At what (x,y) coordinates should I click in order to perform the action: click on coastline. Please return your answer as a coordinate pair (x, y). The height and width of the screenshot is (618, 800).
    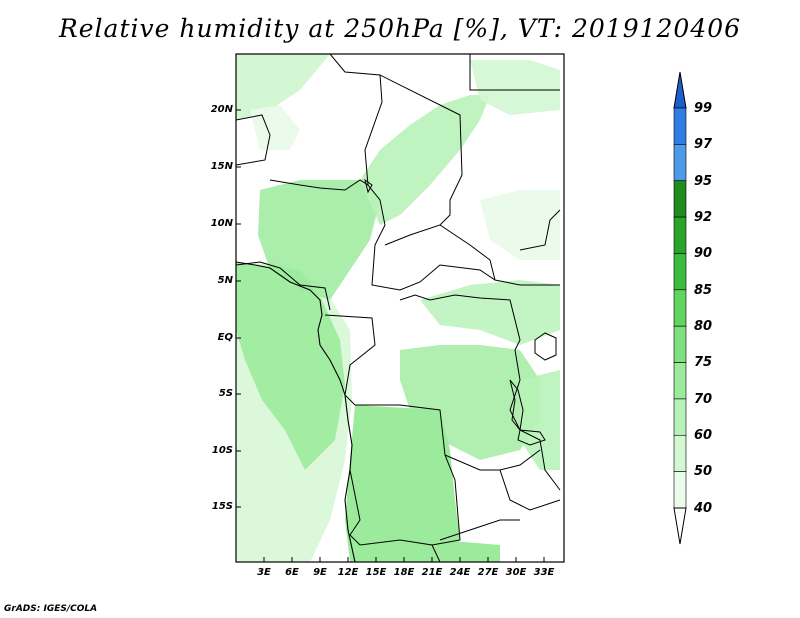
    Looking at the image, I should click on (295, 412).